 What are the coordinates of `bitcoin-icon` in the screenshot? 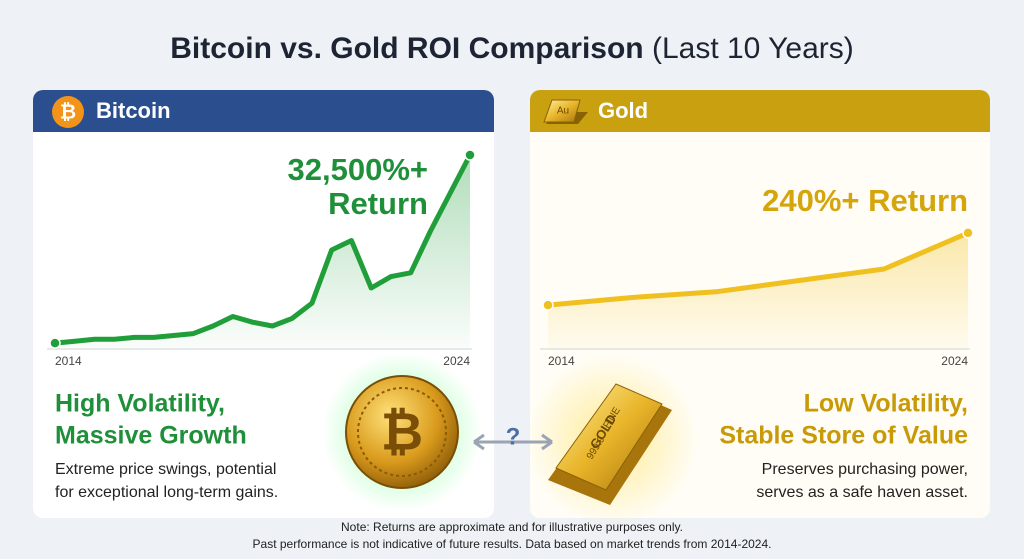 It's located at (68, 112).